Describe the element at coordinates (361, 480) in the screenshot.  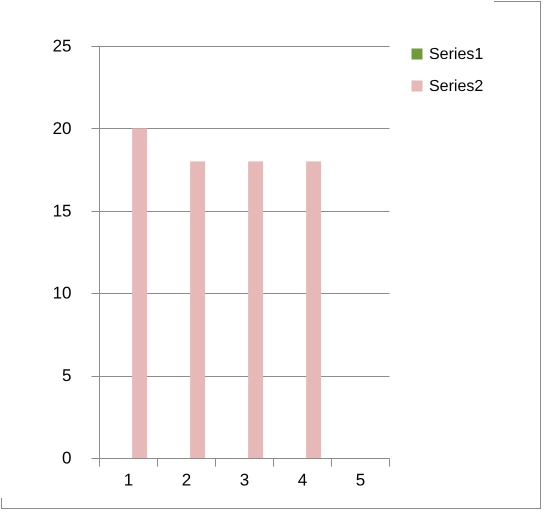
I see `x-tick-label: 5` at that location.